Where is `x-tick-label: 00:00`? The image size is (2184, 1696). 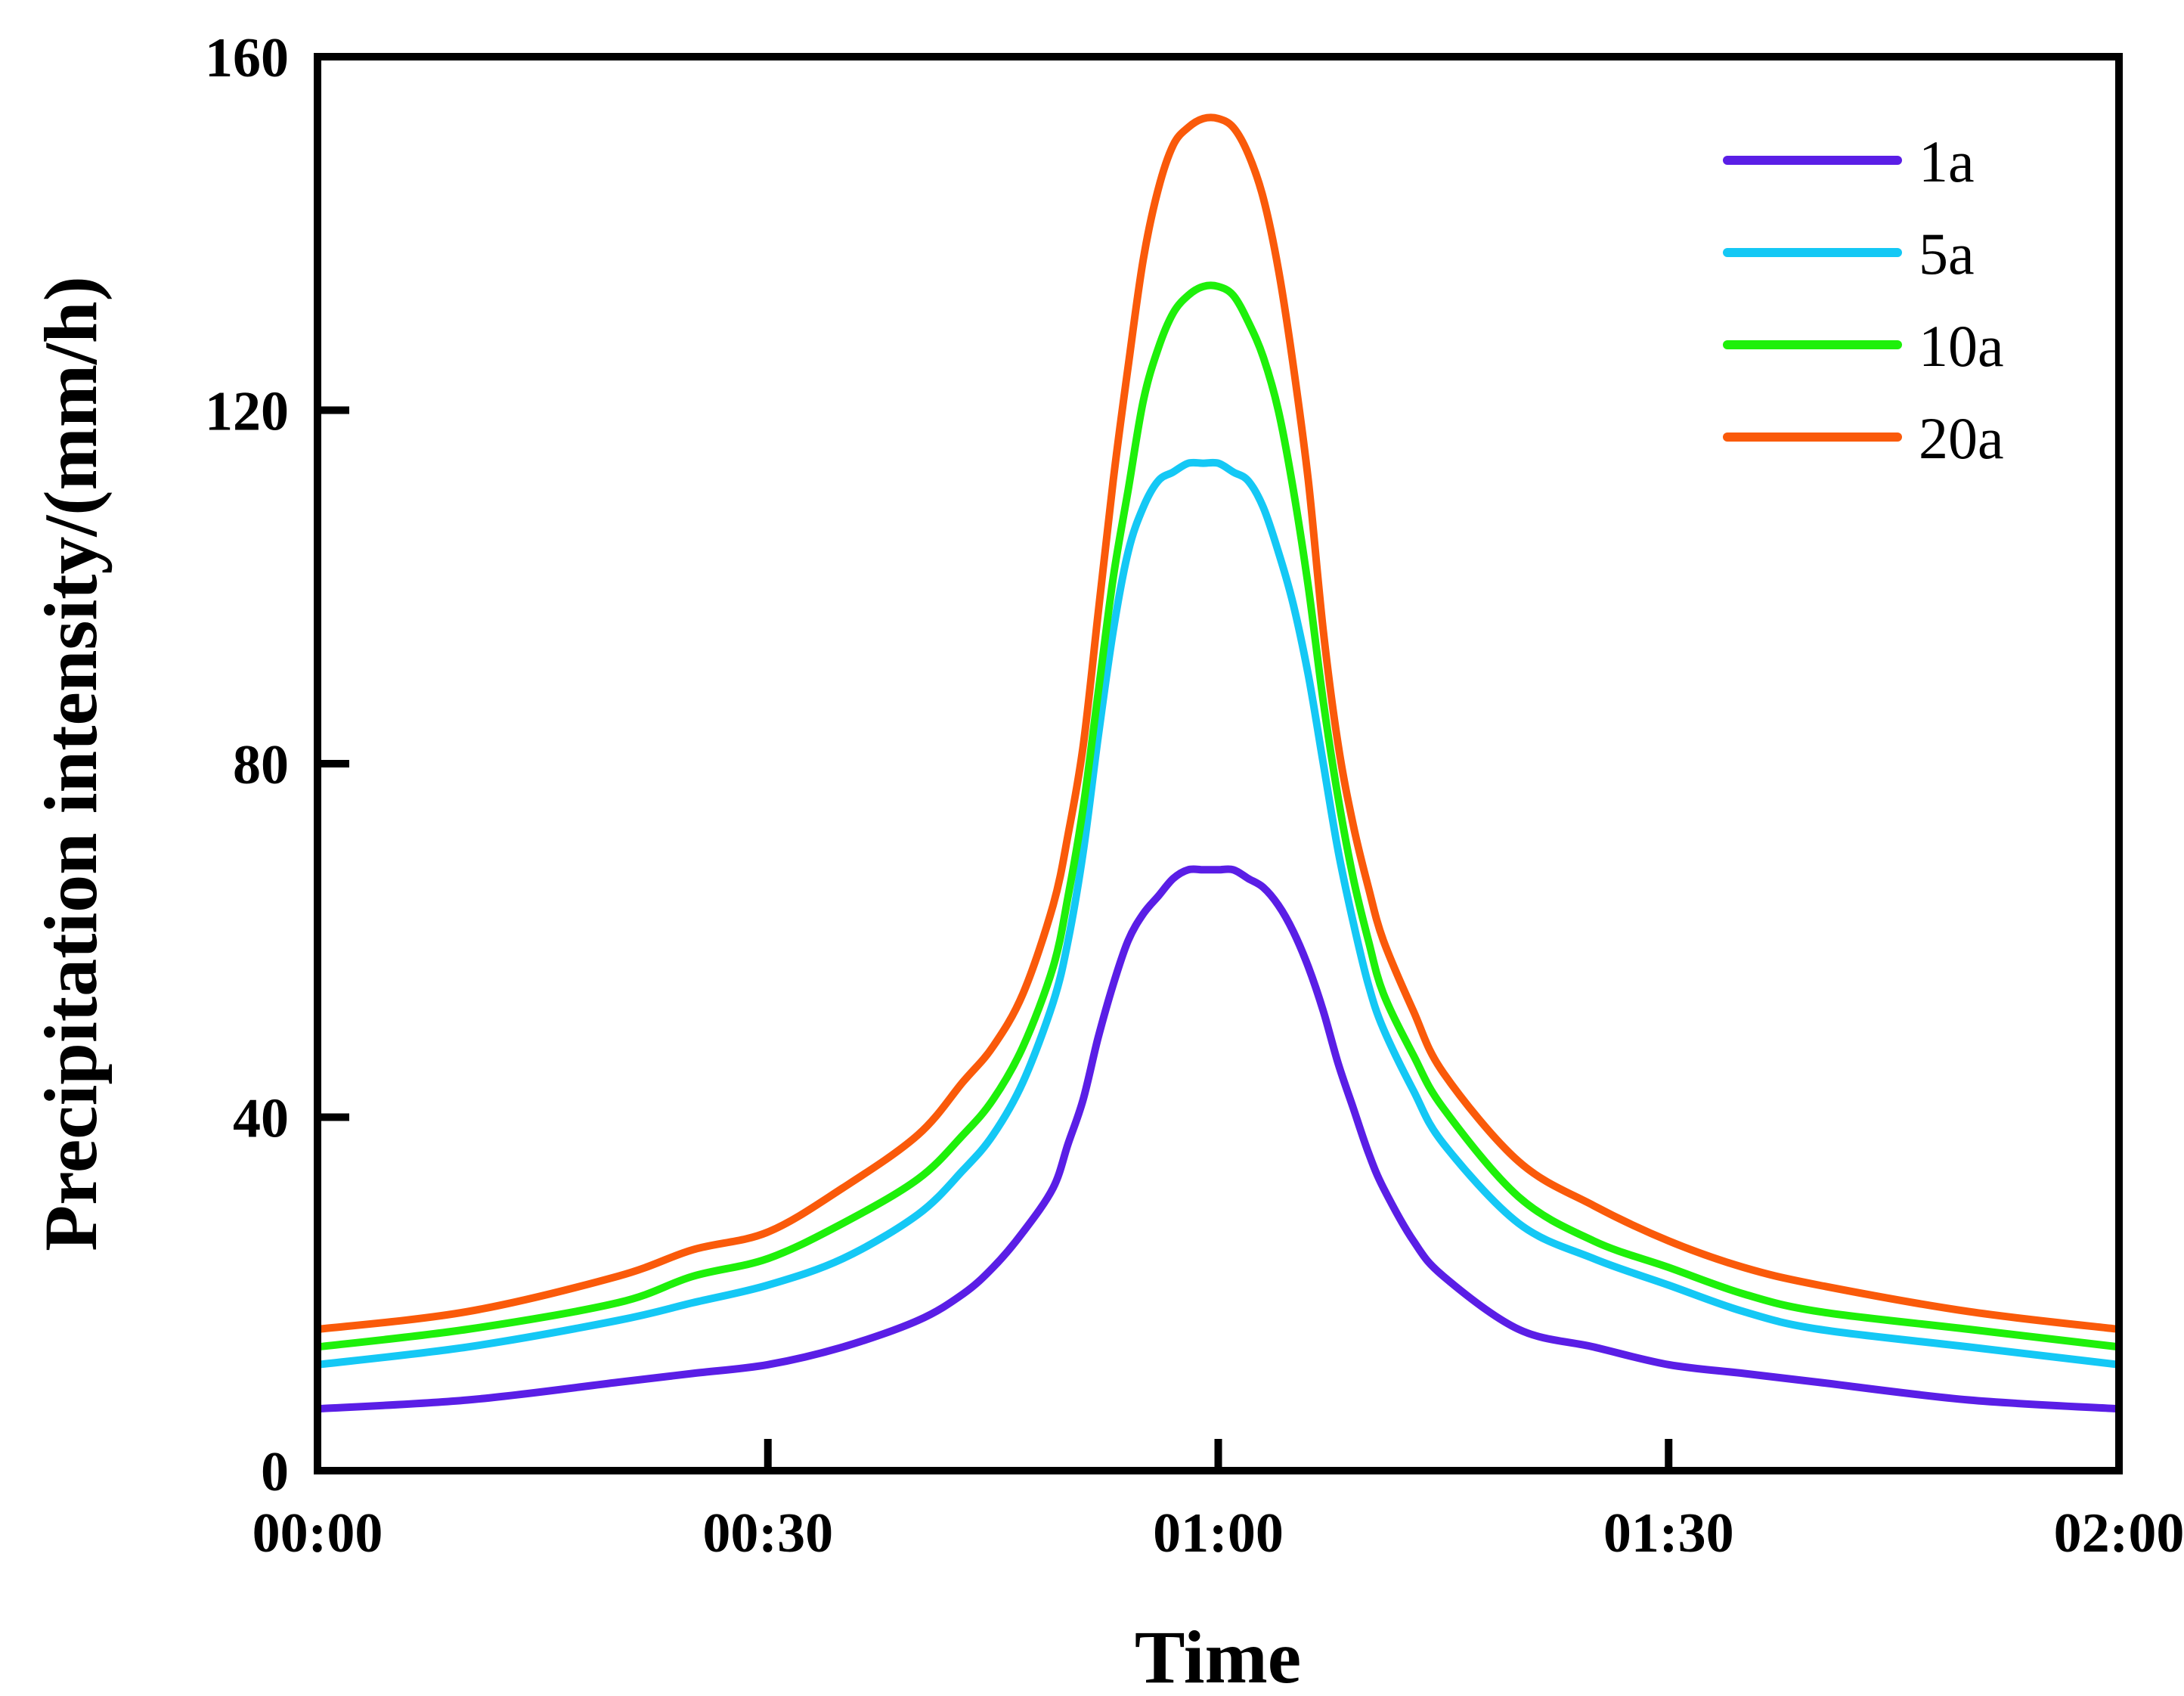
x-tick-label: 00:00 is located at coordinates (317, 1533).